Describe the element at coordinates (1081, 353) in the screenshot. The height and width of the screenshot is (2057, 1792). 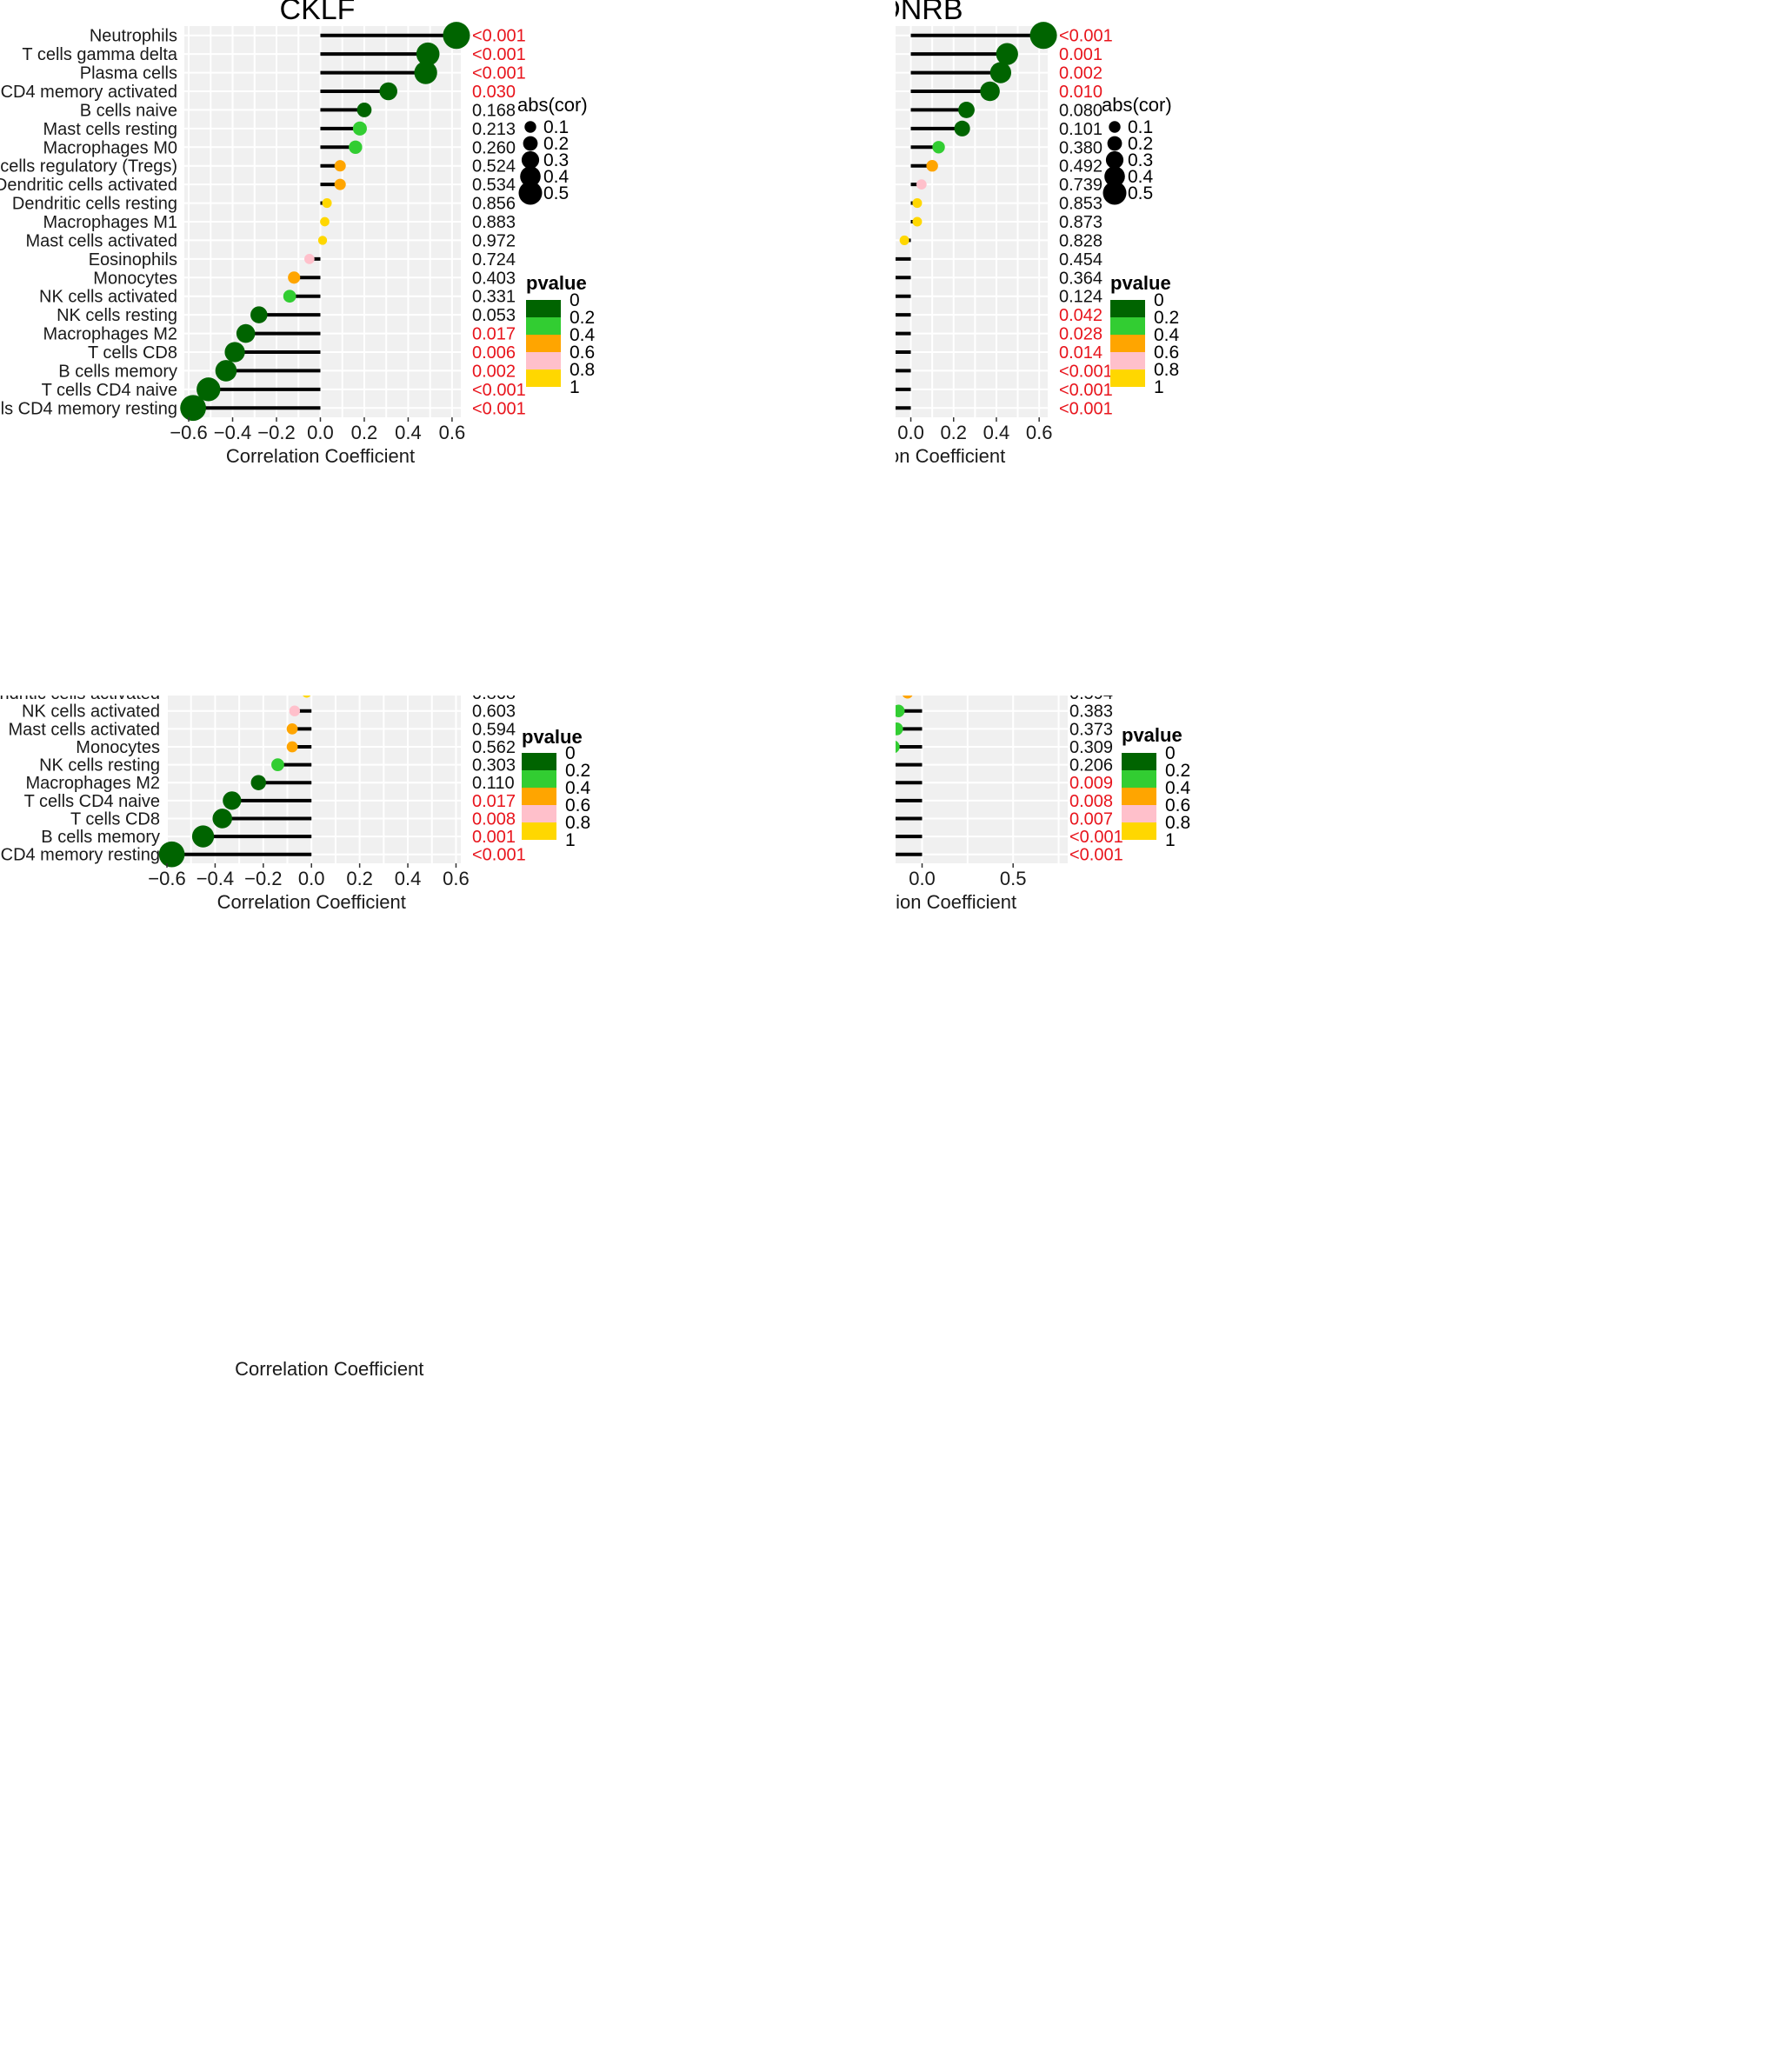
I see `ednrb-pvalue-label: 0.014` at that location.